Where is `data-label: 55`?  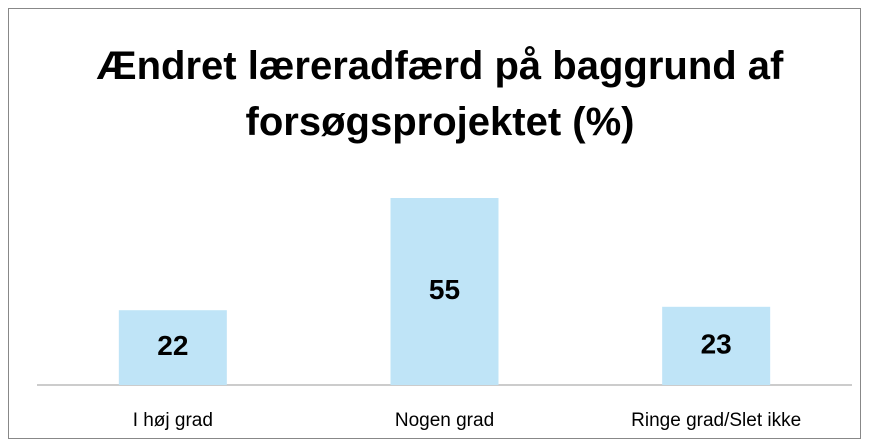
data-label: 55 is located at coordinates (444, 289).